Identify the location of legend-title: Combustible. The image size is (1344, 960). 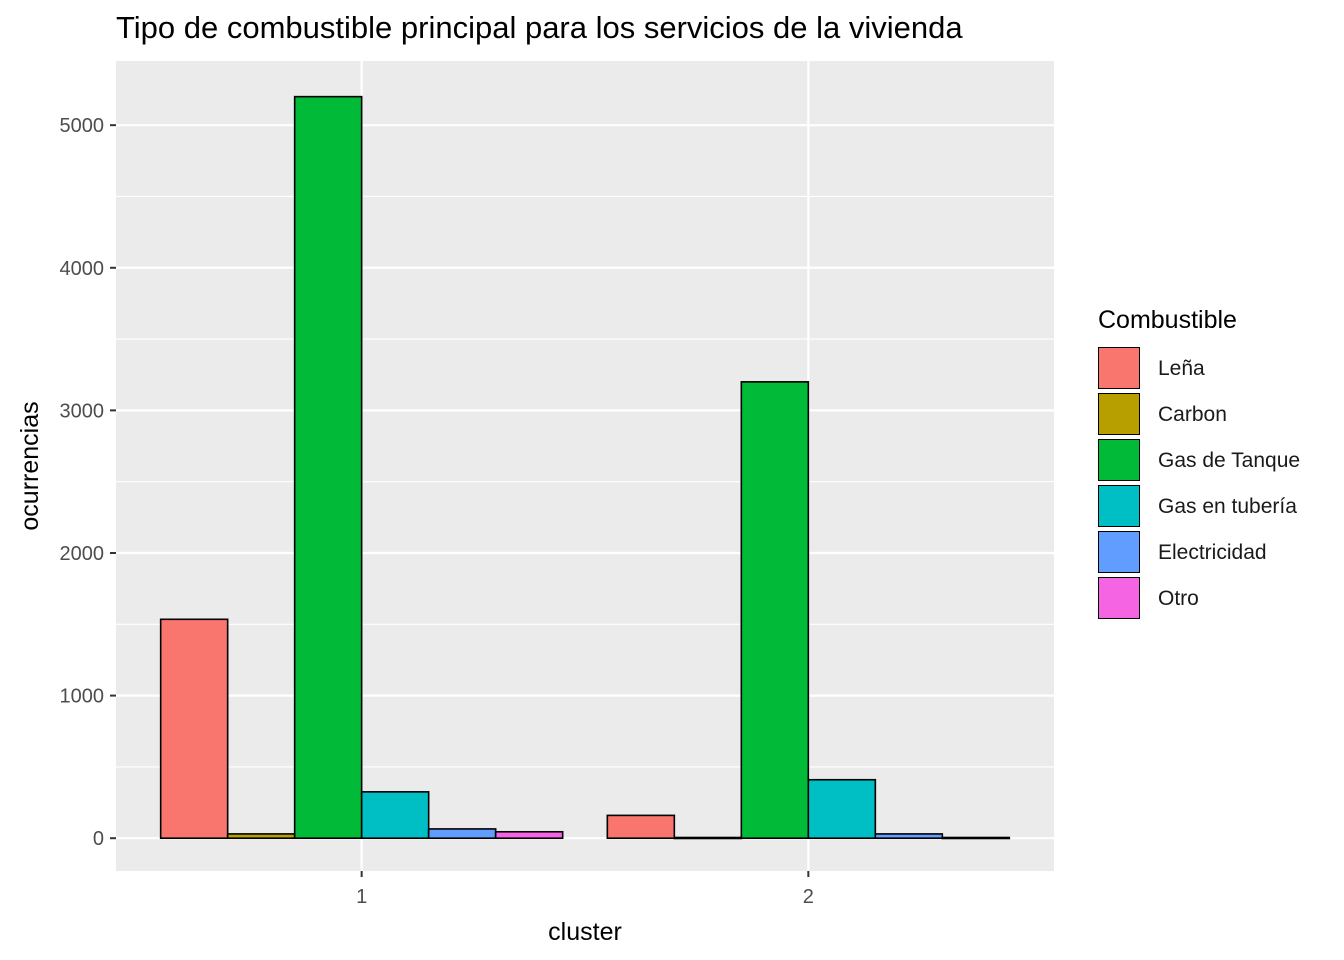
(1167, 320).